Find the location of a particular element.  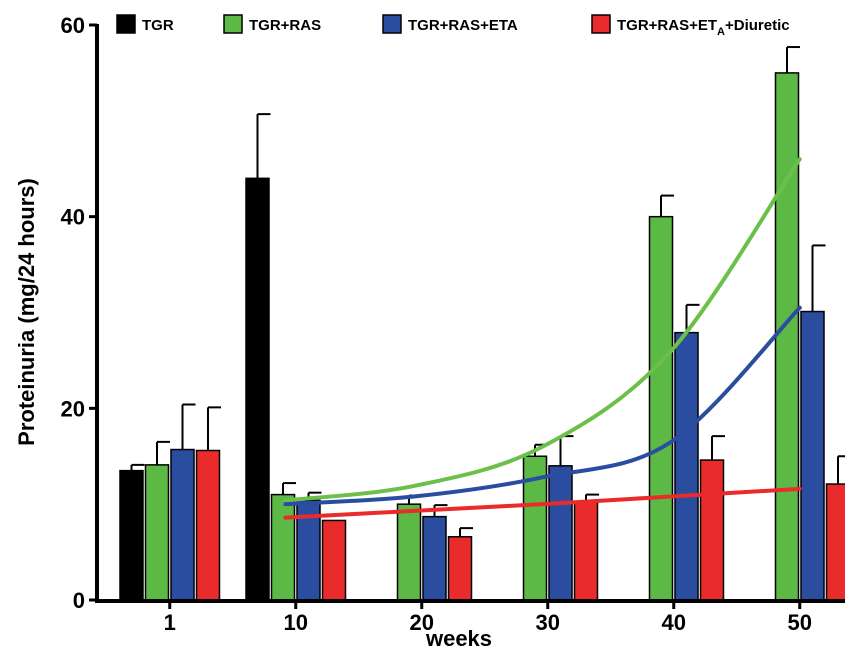

y-ticks-layer: 0 20 40 60 is located at coordinates (79, 313).